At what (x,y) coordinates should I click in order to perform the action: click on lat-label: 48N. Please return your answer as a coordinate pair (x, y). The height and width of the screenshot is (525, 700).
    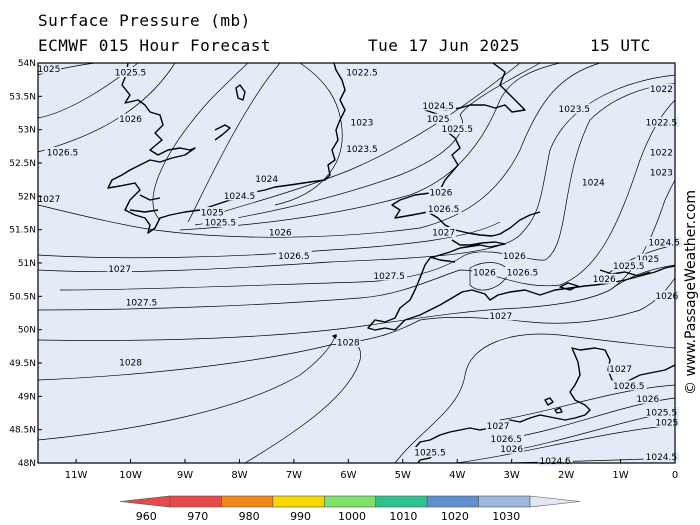
    Looking at the image, I should click on (27, 464).